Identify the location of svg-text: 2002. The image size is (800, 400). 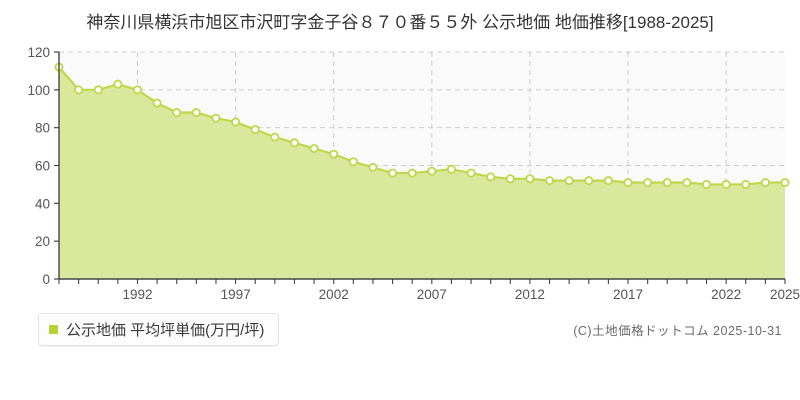
(334, 293).